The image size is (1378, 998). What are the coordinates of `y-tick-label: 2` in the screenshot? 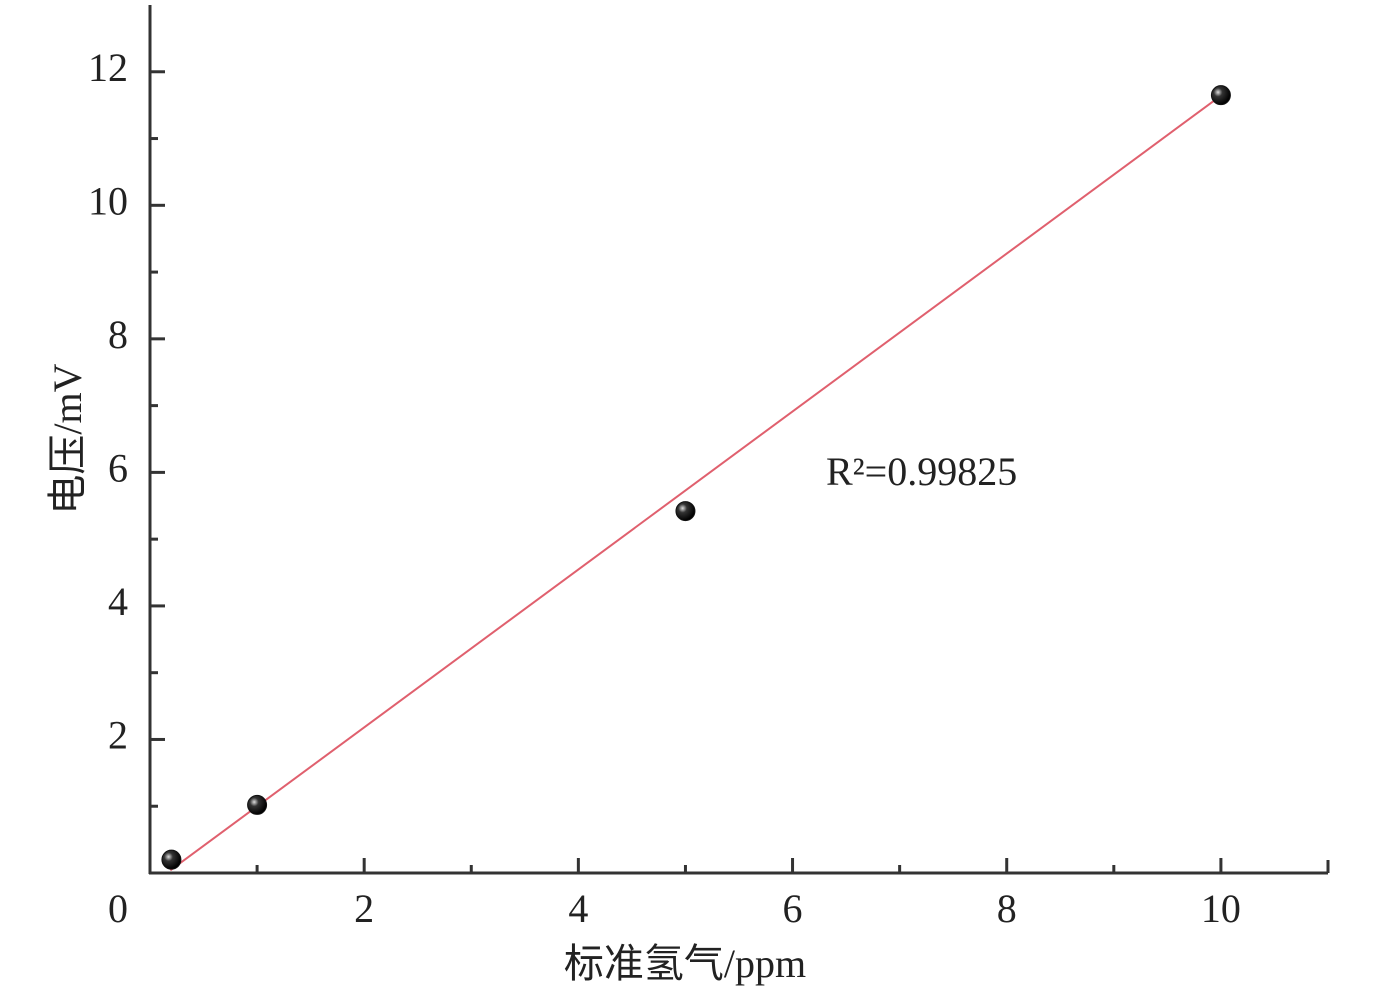 It's located at (118, 735).